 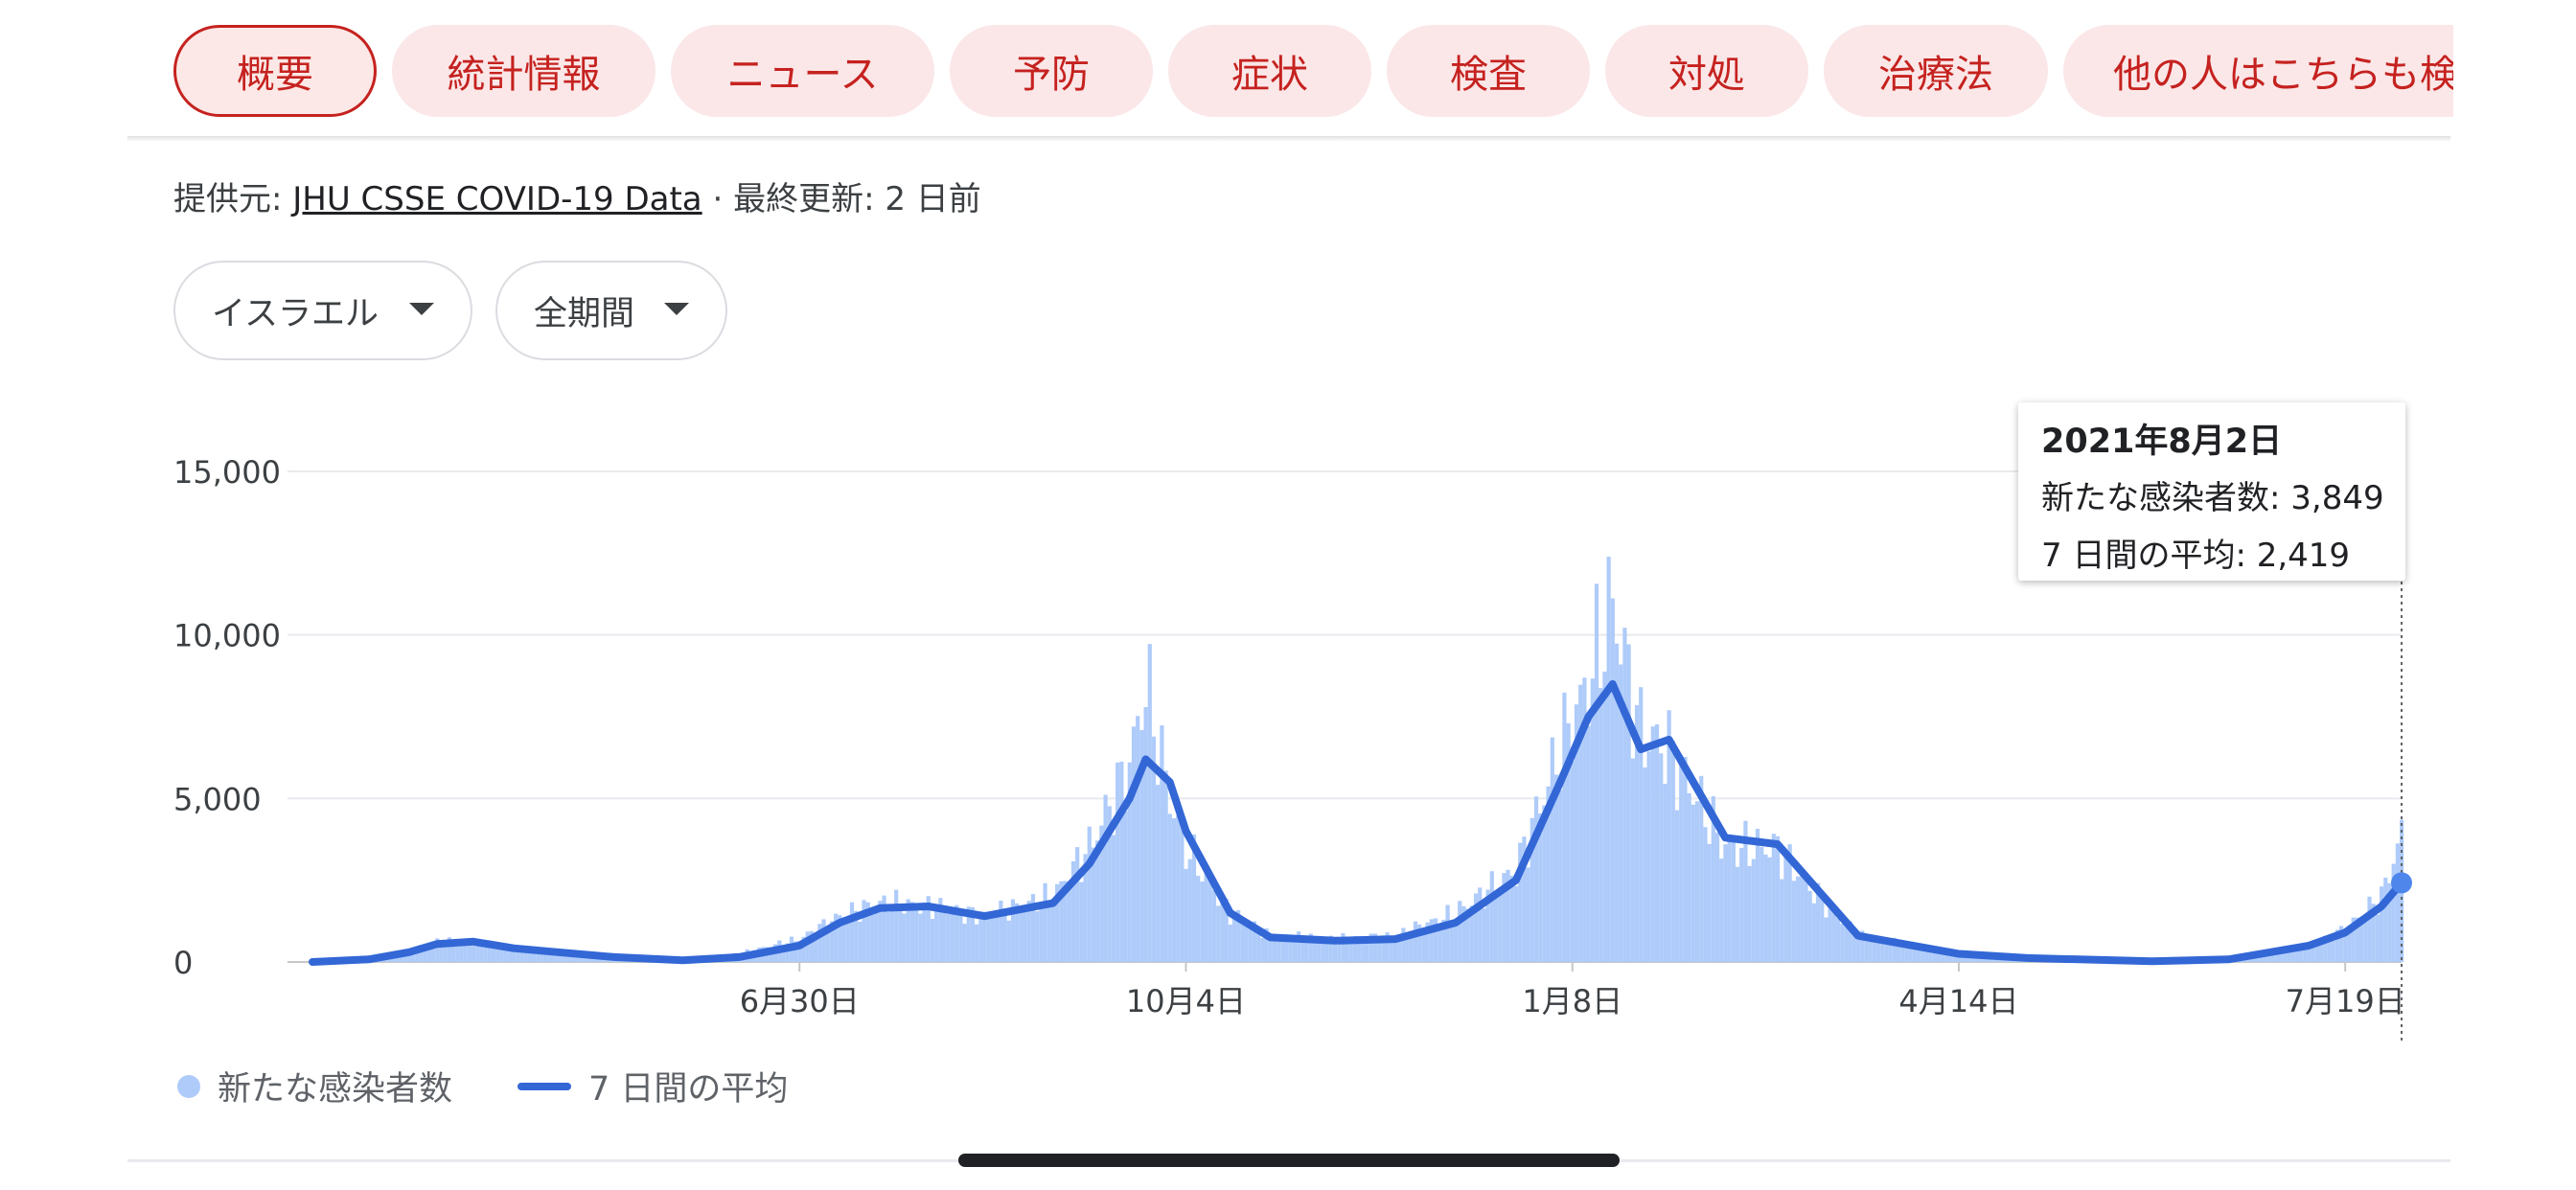 I want to click on tab-prevention: 予防, so click(x=1051, y=71).